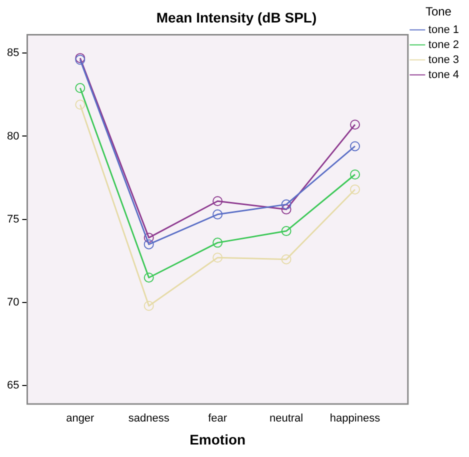 The height and width of the screenshot is (457, 469). What do you see at coordinates (149, 418) in the screenshot?
I see `x-tick-label: sadness` at bounding box center [149, 418].